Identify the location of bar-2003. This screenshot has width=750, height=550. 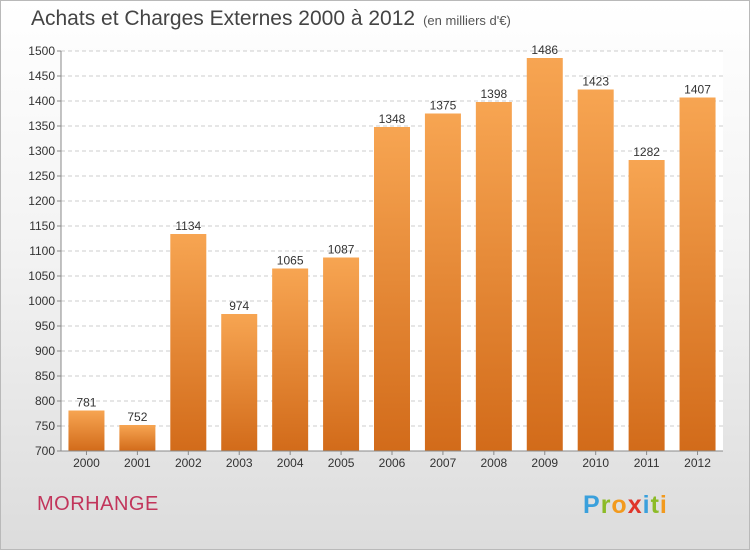
(239, 382).